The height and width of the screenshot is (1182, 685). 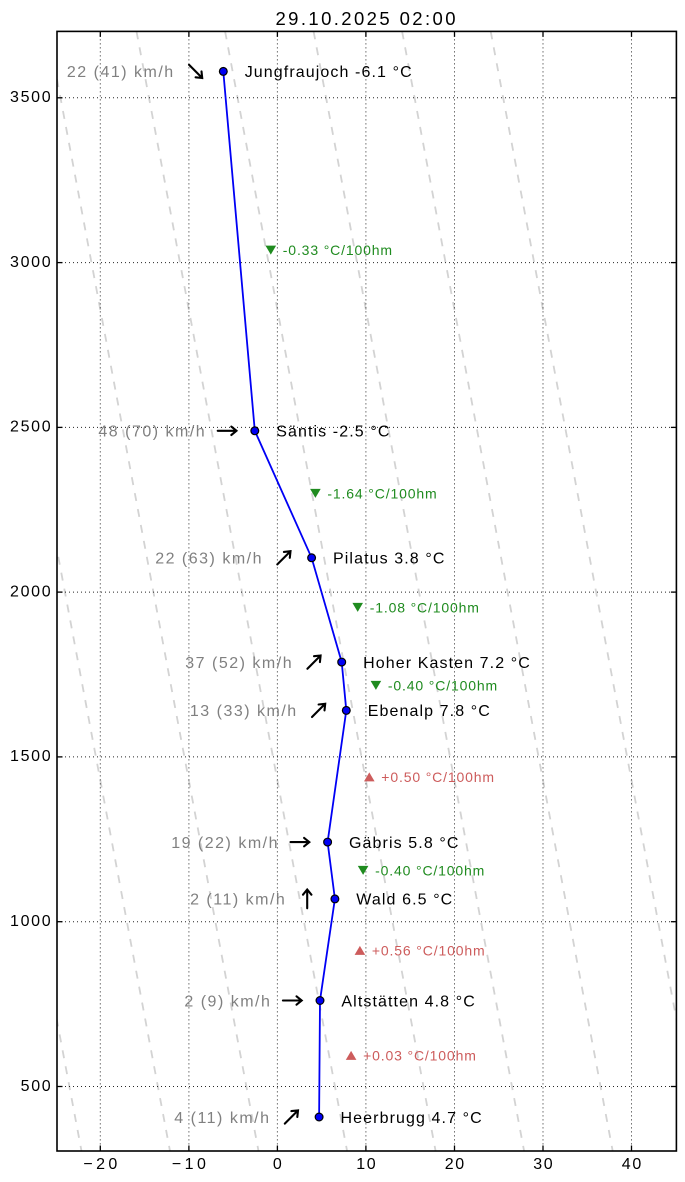 What do you see at coordinates (425, 607) in the screenshot?
I see `svg-text: -1.08 °C/100hm` at bounding box center [425, 607].